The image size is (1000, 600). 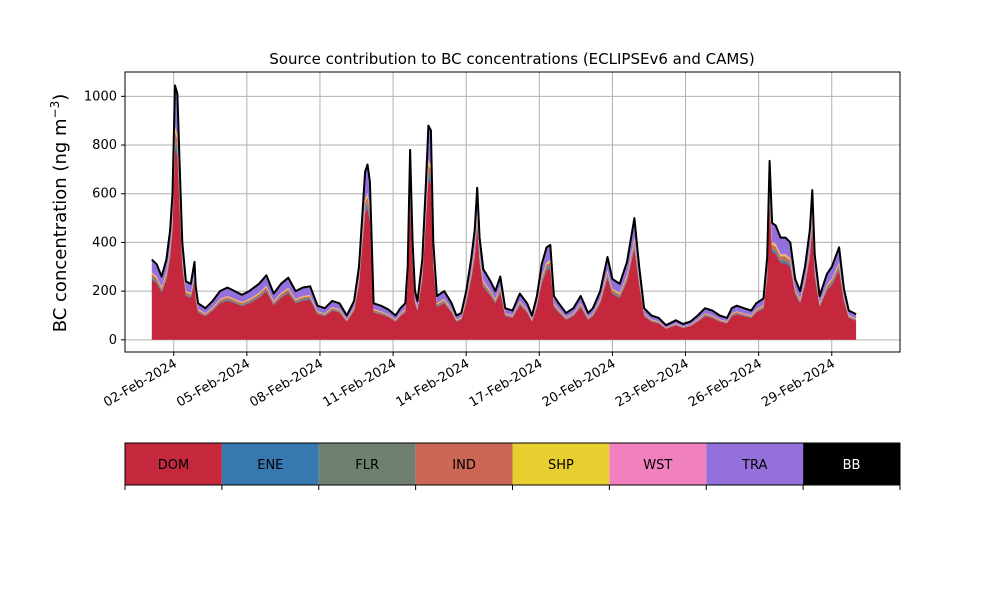 I want to click on x-tick-label: 14-Feb-2024, so click(x=433, y=383).